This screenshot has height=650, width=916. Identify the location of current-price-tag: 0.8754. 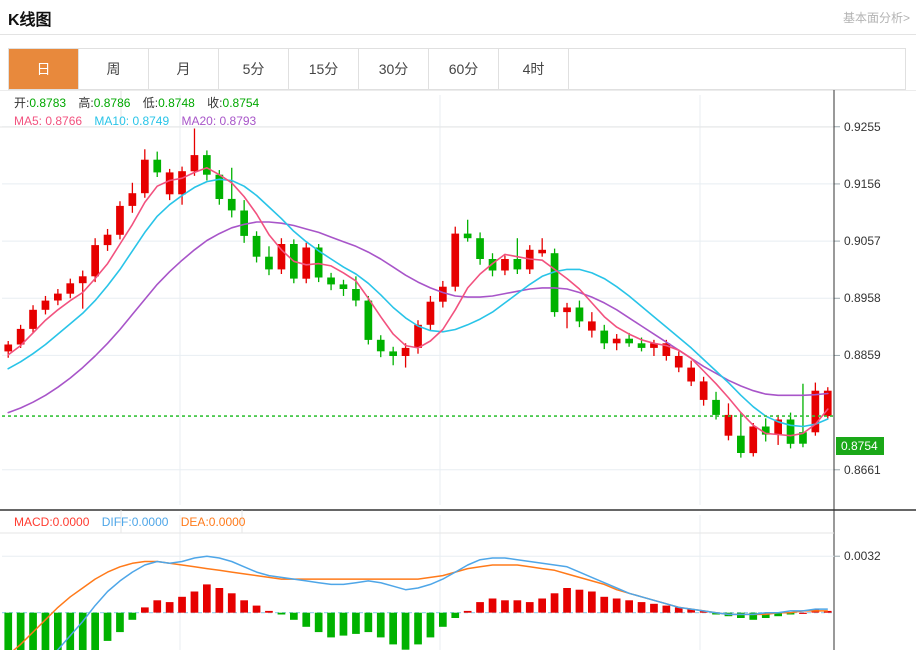
(860, 446).